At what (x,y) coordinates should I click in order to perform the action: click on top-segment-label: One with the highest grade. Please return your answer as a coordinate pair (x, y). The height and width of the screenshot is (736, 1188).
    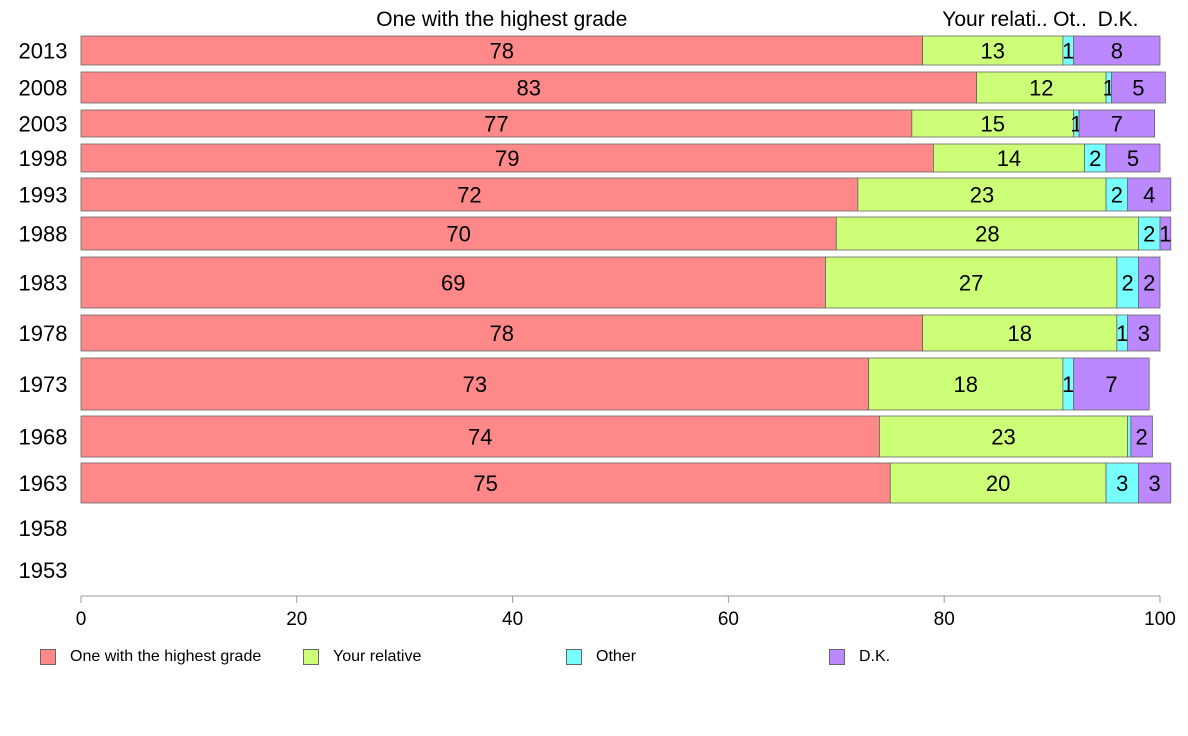
    Looking at the image, I should click on (501, 19).